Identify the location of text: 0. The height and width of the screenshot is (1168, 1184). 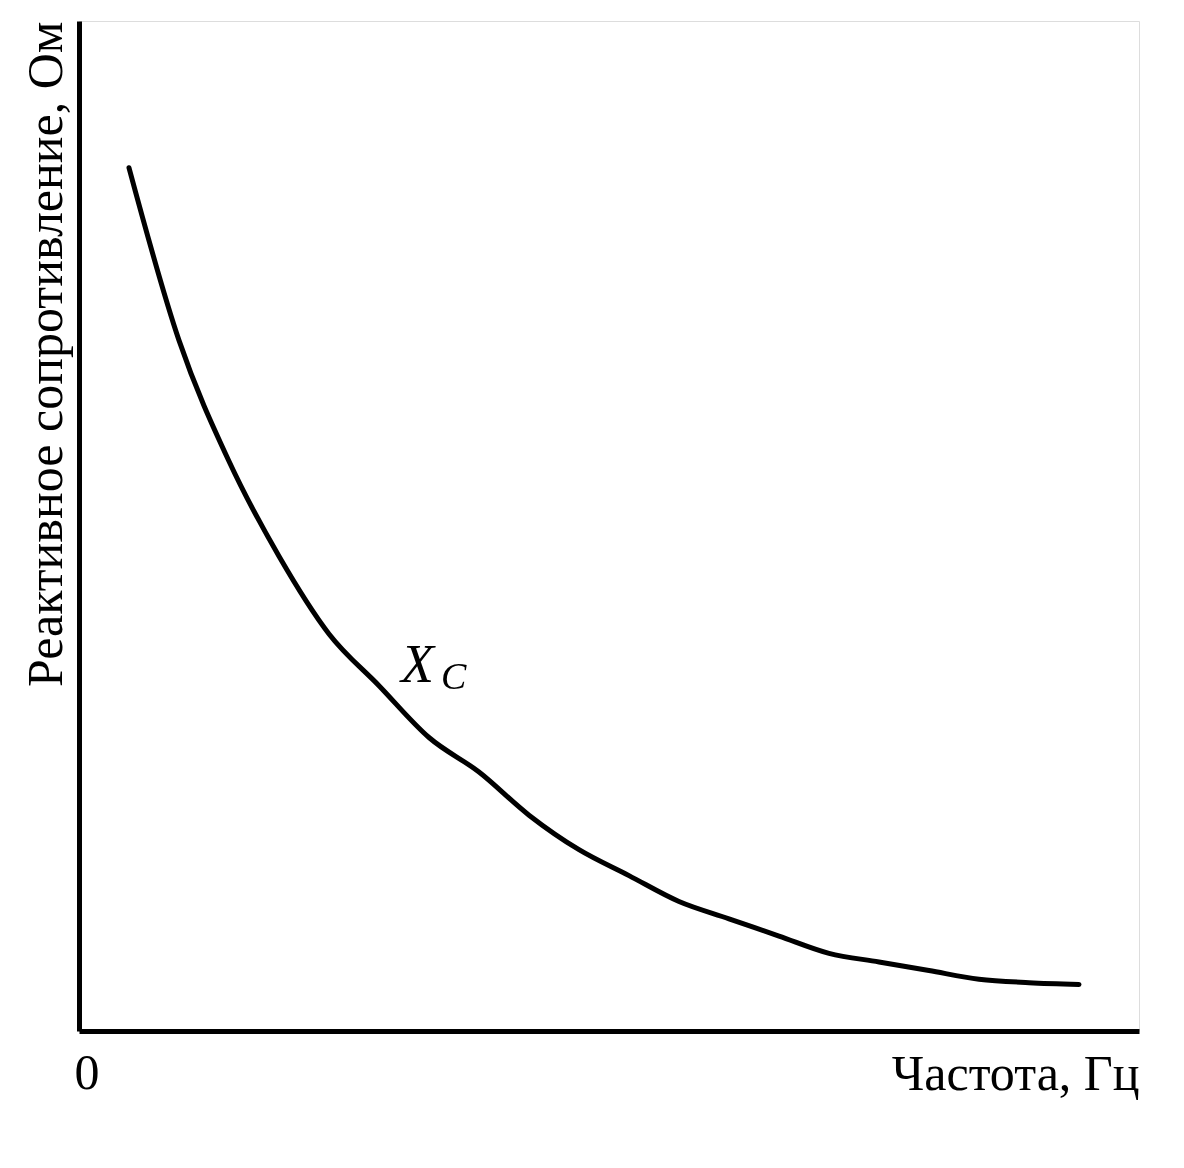
(87, 1072).